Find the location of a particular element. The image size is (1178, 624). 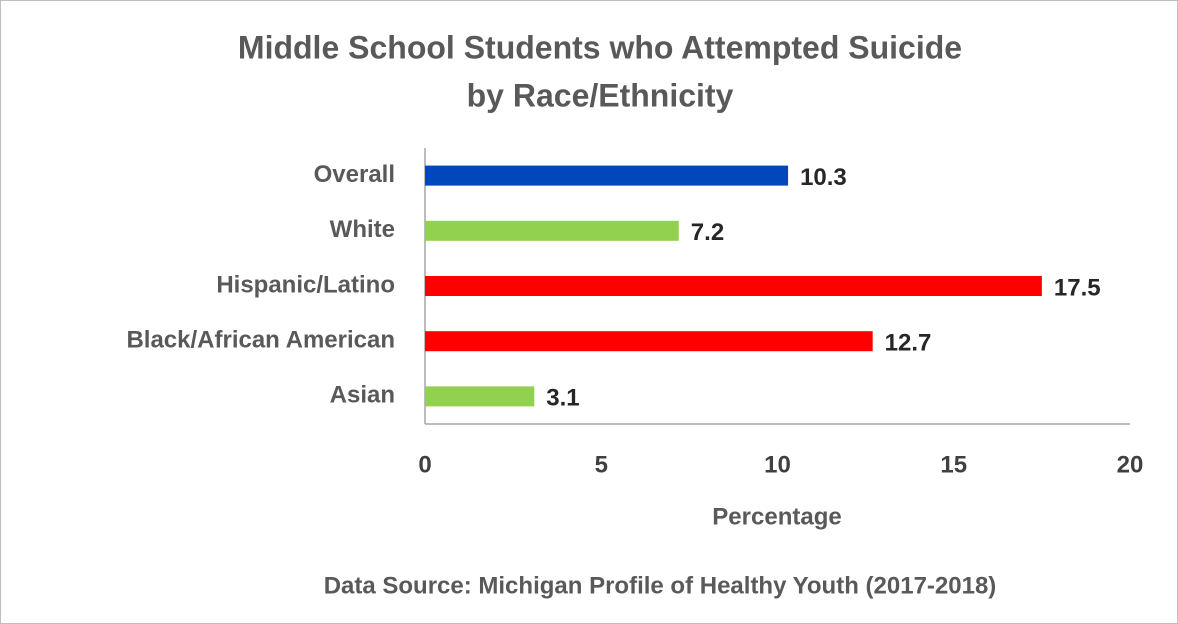

value-label: 17.5 is located at coordinates (1077, 287).